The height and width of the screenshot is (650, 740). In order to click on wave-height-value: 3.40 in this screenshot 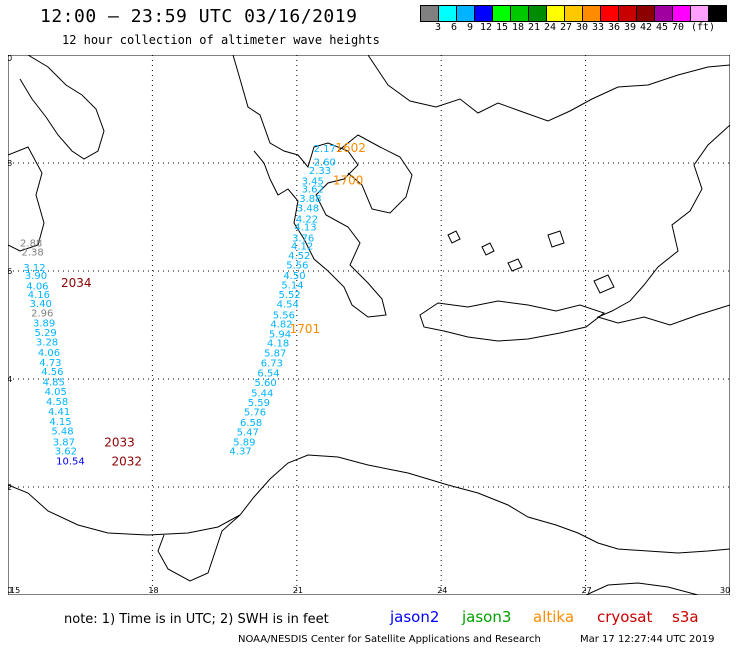, I will do `click(41, 304)`.